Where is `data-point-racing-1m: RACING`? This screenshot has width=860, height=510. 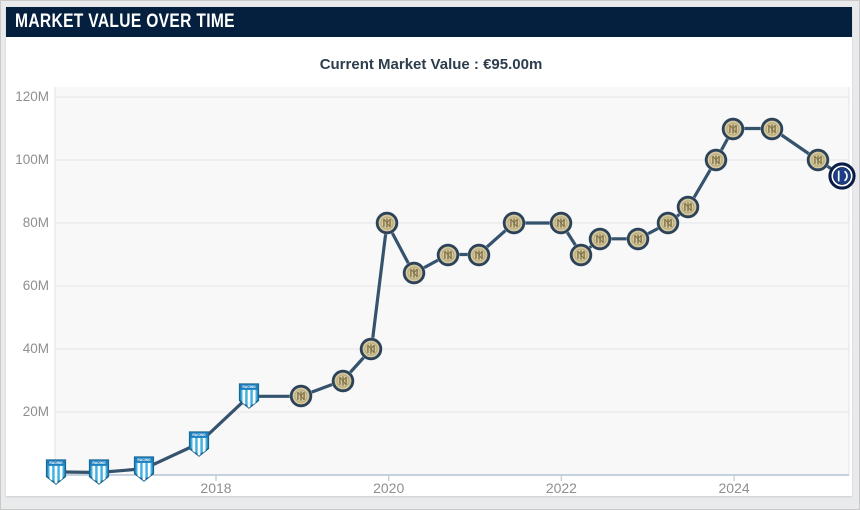
data-point-racing-1m: RACING is located at coordinates (56, 472).